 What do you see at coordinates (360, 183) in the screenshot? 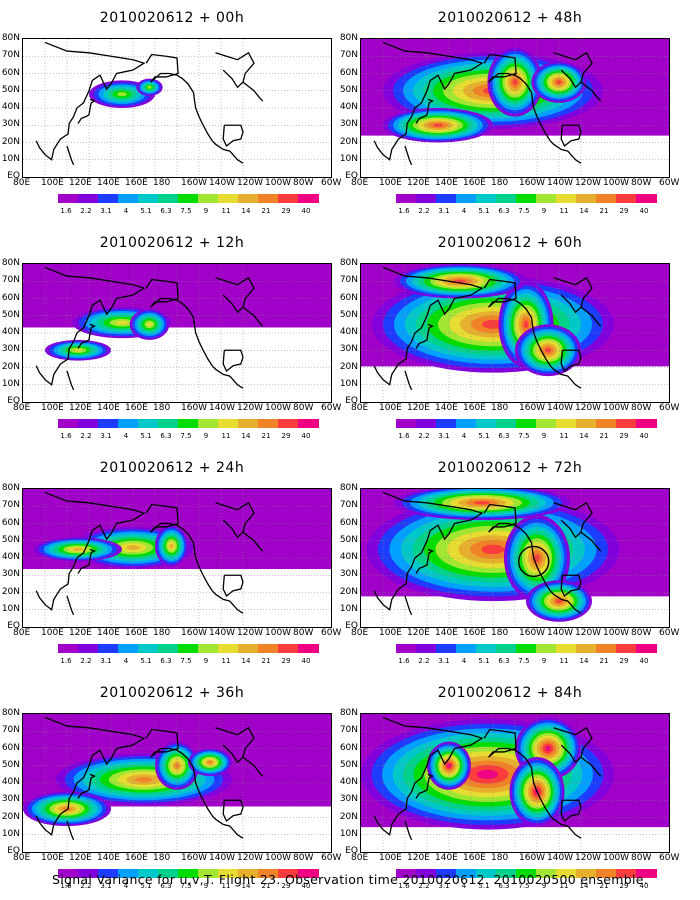
I see `lon-label: 80E` at bounding box center [360, 183].